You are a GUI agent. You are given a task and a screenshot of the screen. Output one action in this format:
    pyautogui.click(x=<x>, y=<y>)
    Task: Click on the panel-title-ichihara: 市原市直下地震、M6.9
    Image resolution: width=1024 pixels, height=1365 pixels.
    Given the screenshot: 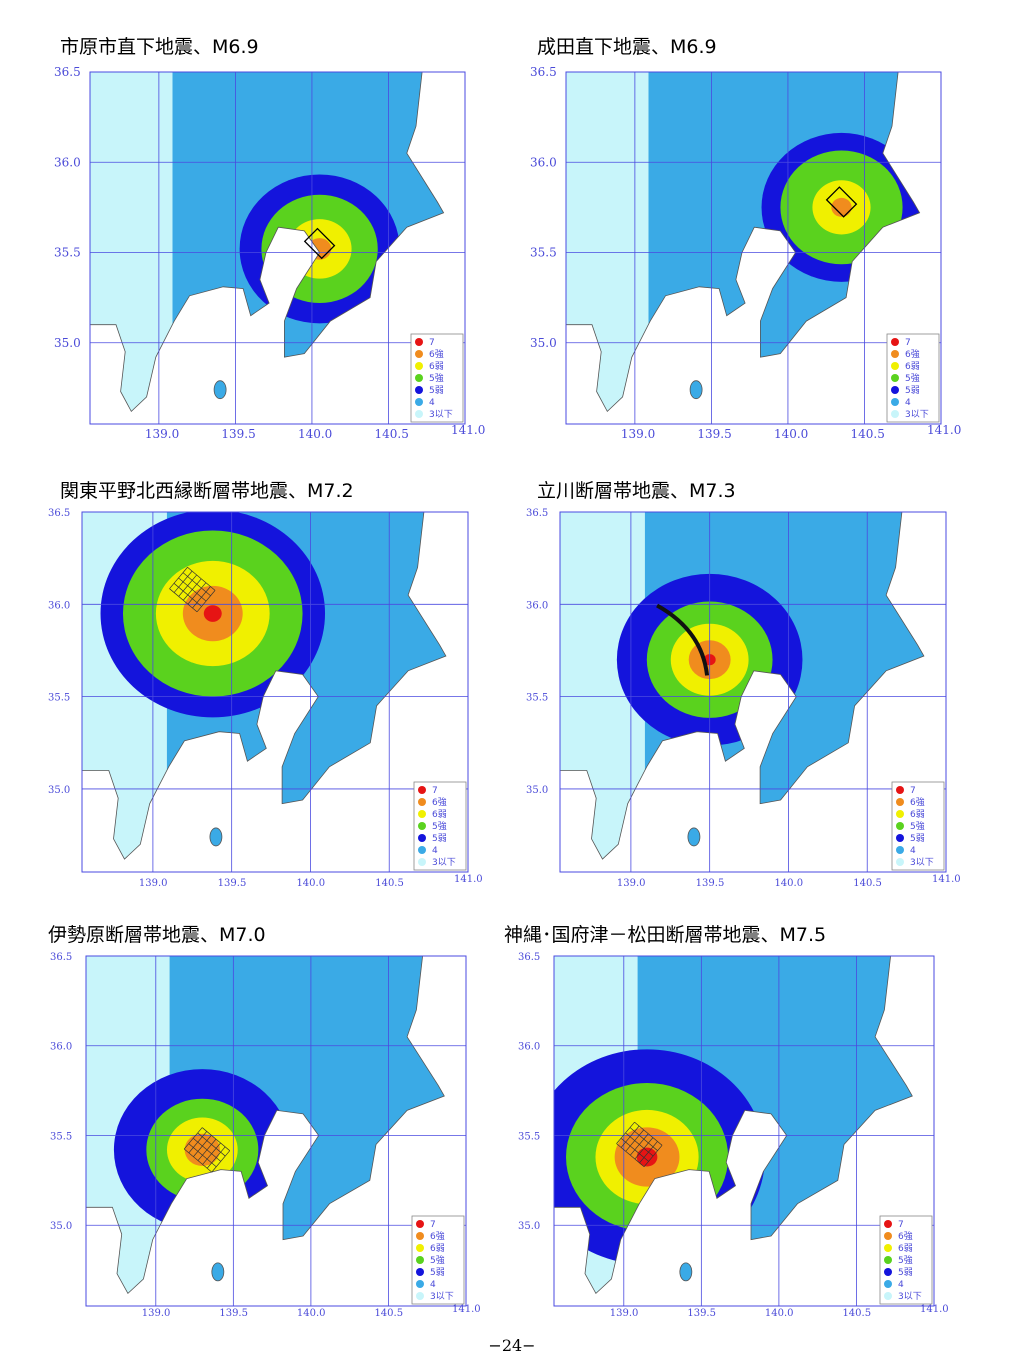 What is the action you would take?
    pyautogui.click(x=159, y=47)
    